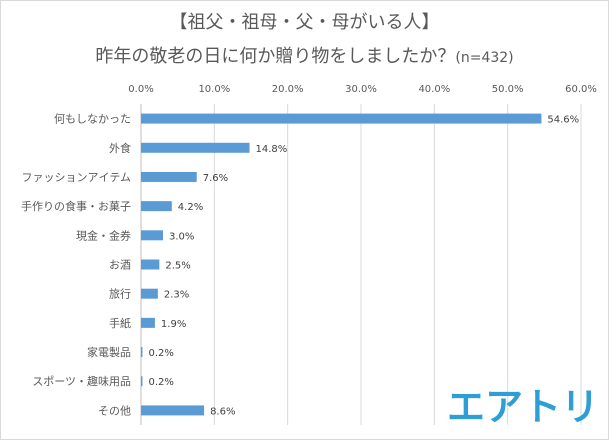 The image size is (609, 440). I want to click on value-label: 2.5%, so click(177, 266).